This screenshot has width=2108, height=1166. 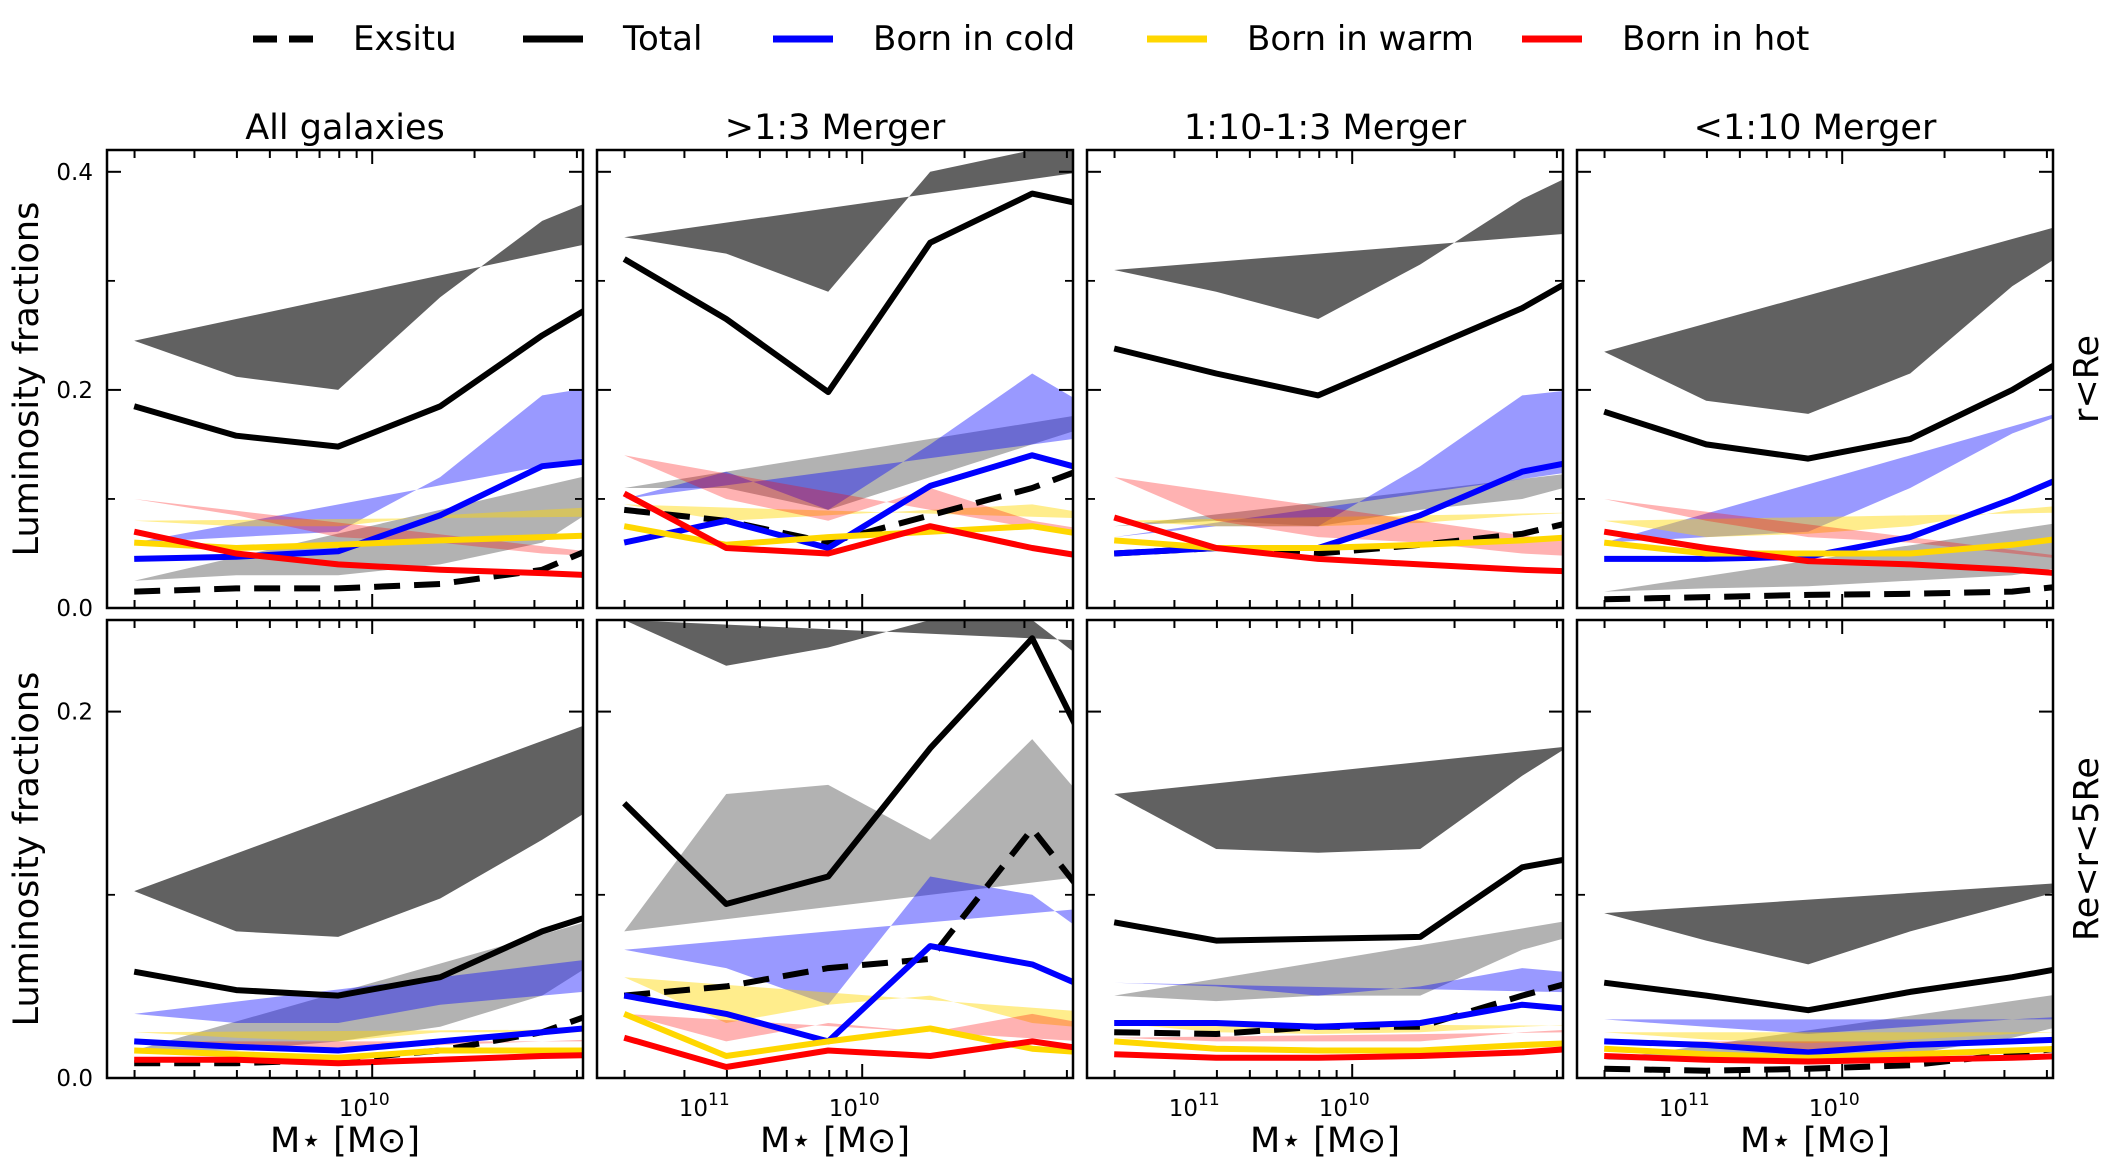 I want to click on column-title-1: >1:3 Merger, so click(x=835, y=128).